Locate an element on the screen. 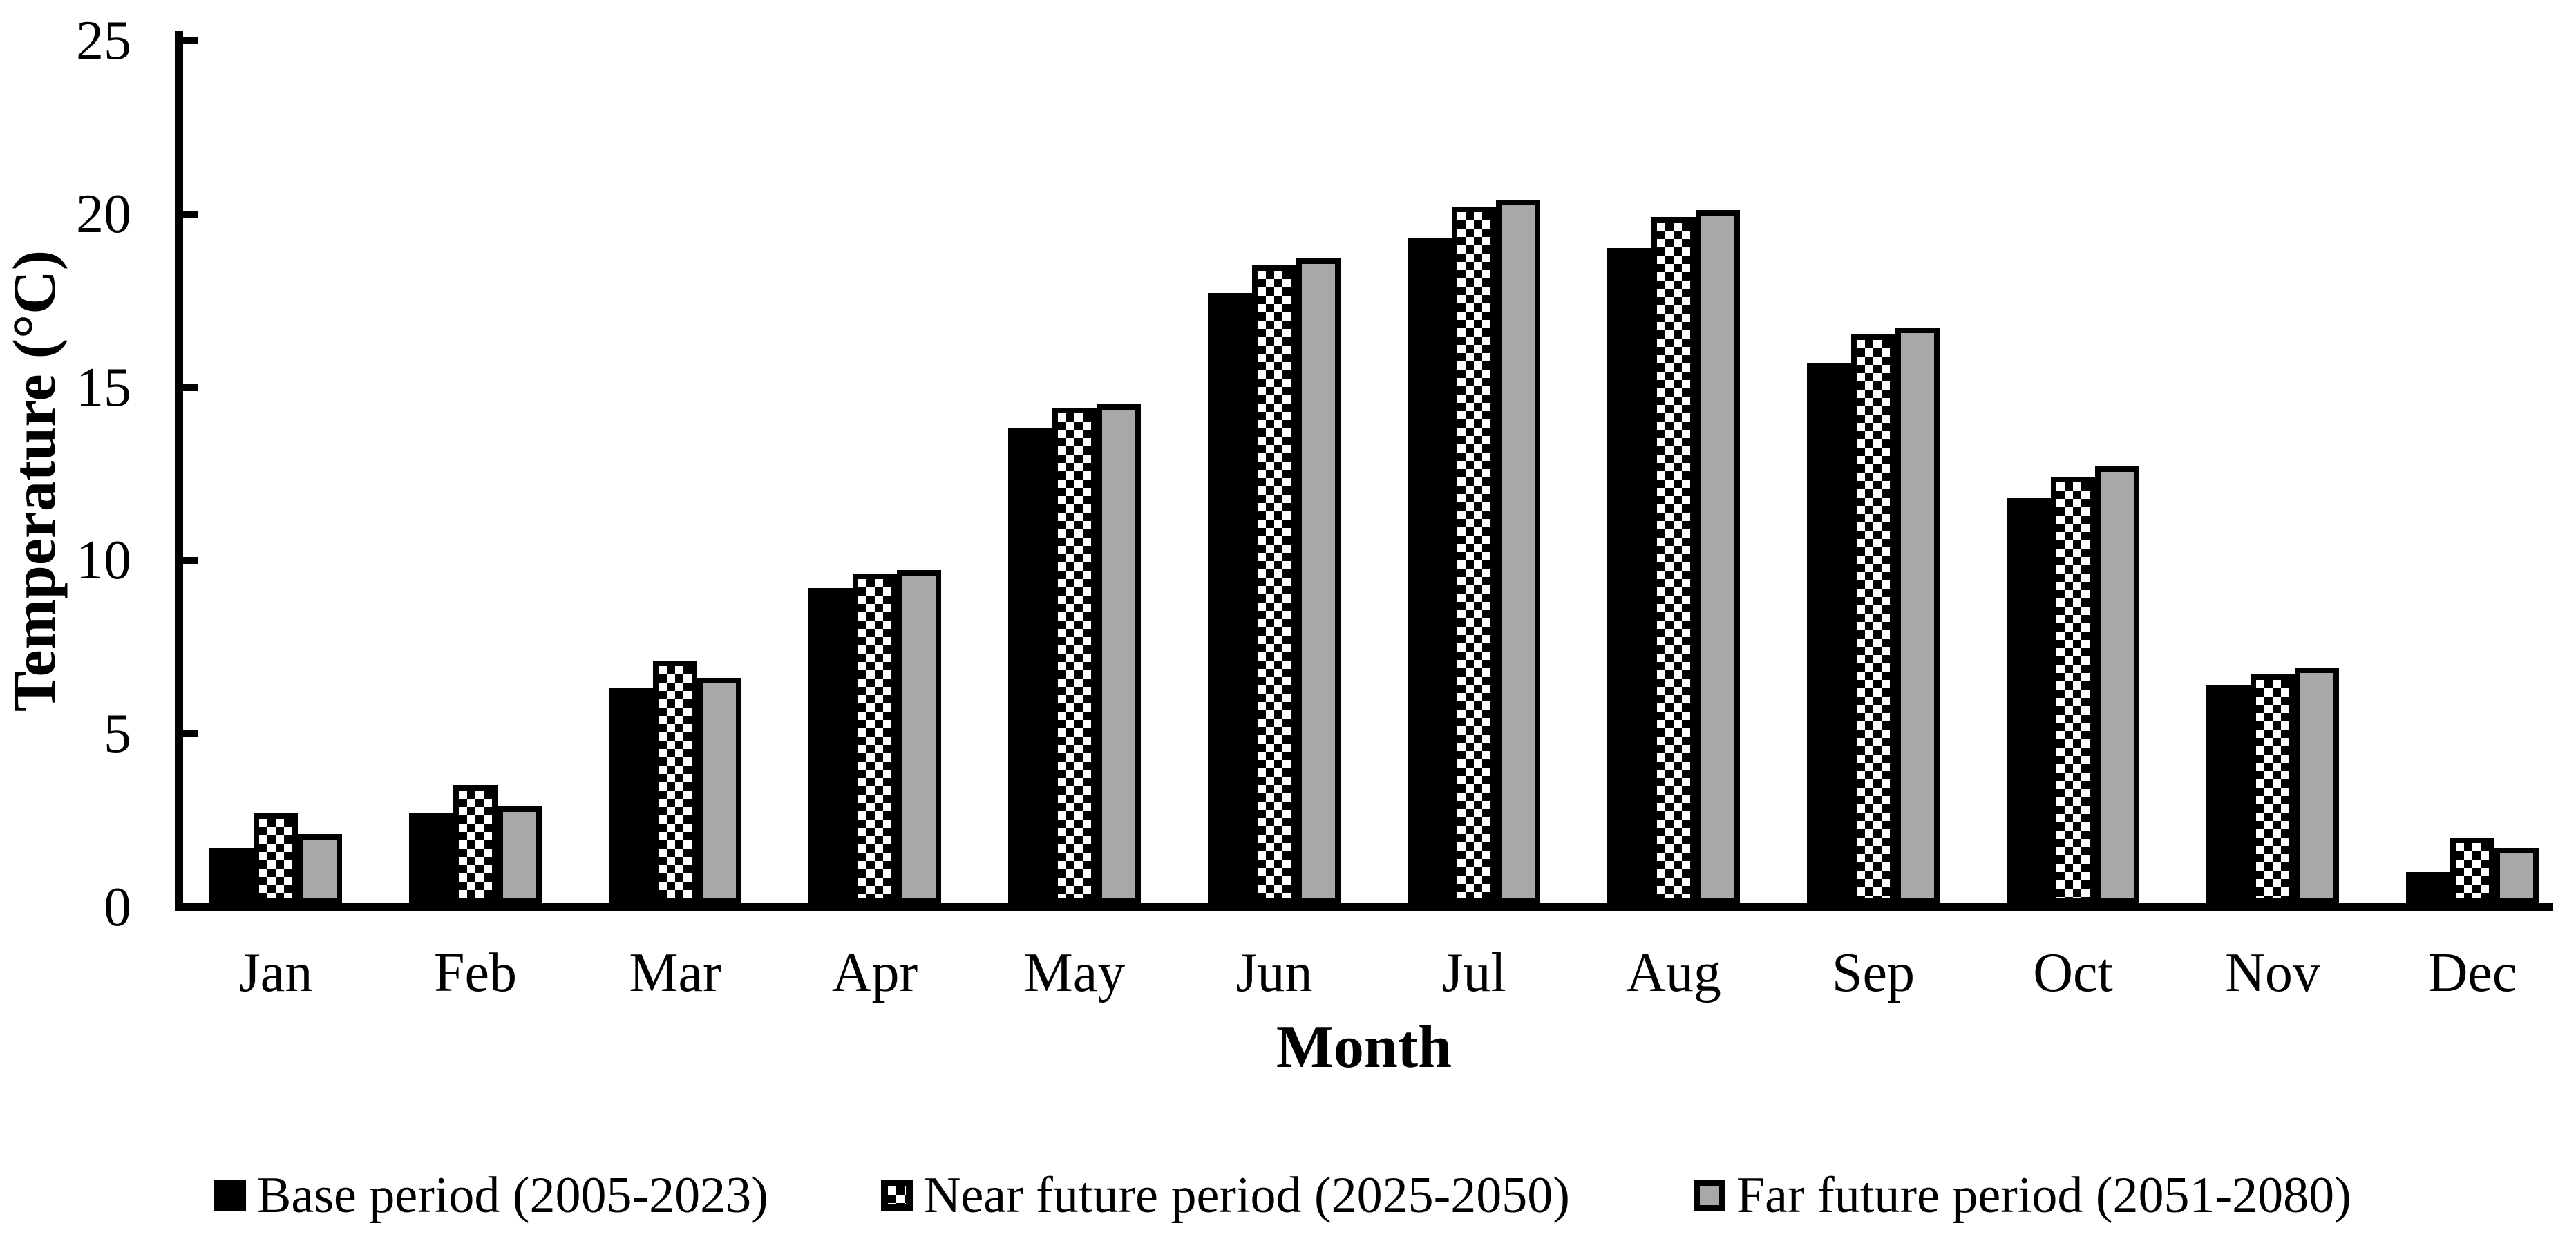 The height and width of the screenshot is (1239, 2576). legend-label: Far future period (2051-2080) is located at coordinates (2043, 1195).